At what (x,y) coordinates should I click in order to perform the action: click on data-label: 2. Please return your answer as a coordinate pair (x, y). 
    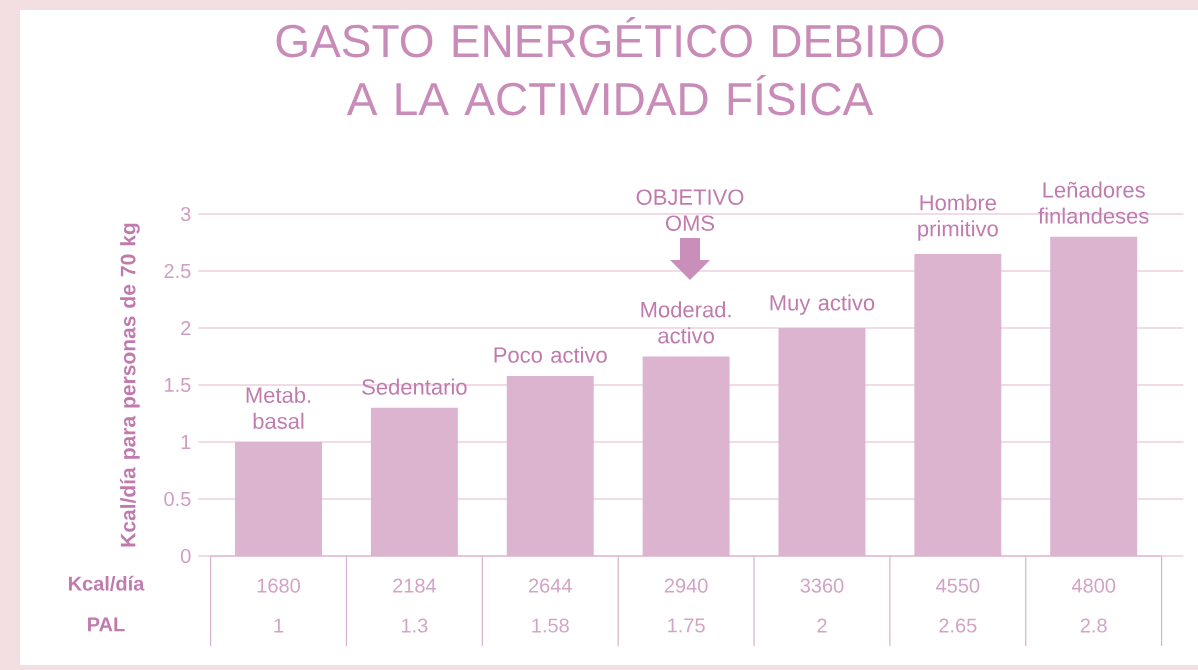
    Looking at the image, I should click on (822, 625).